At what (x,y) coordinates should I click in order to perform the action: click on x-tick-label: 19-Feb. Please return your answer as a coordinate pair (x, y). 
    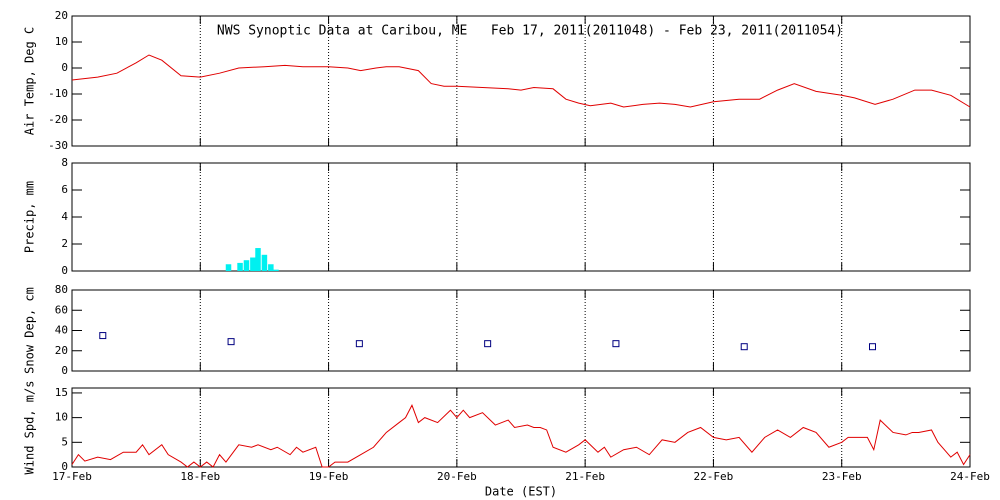
    Looking at the image, I should click on (329, 476).